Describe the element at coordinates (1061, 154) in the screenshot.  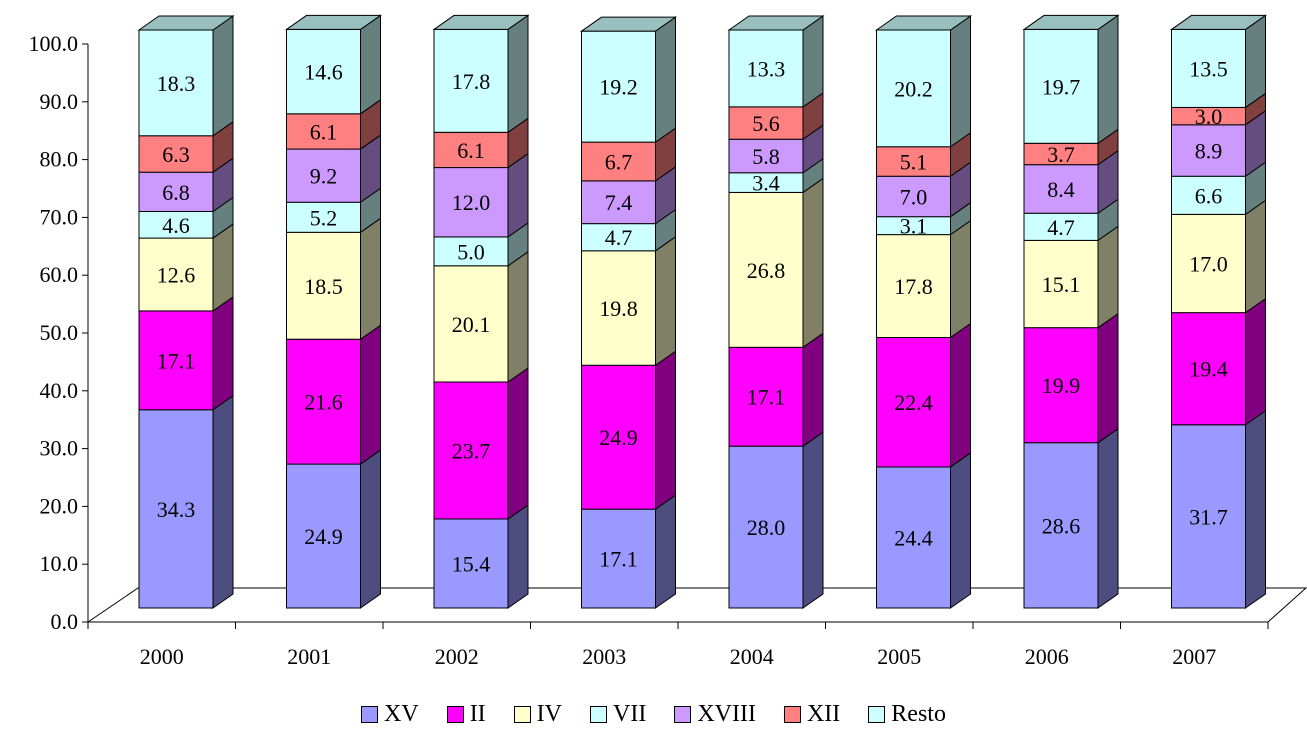
I see `data-label: 3.7` at that location.